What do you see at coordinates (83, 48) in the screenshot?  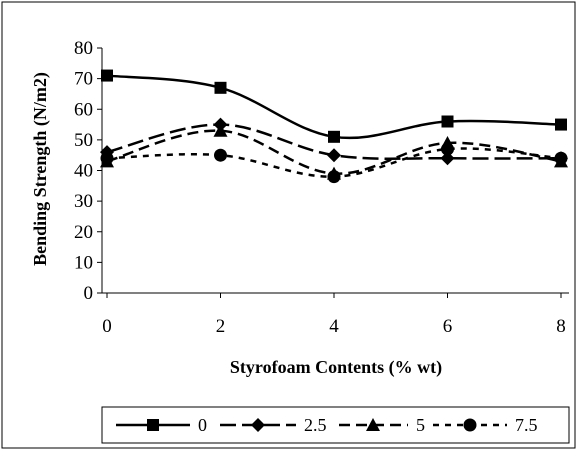 I see `y-tick-label: 80` at bounding box center [83, 48].